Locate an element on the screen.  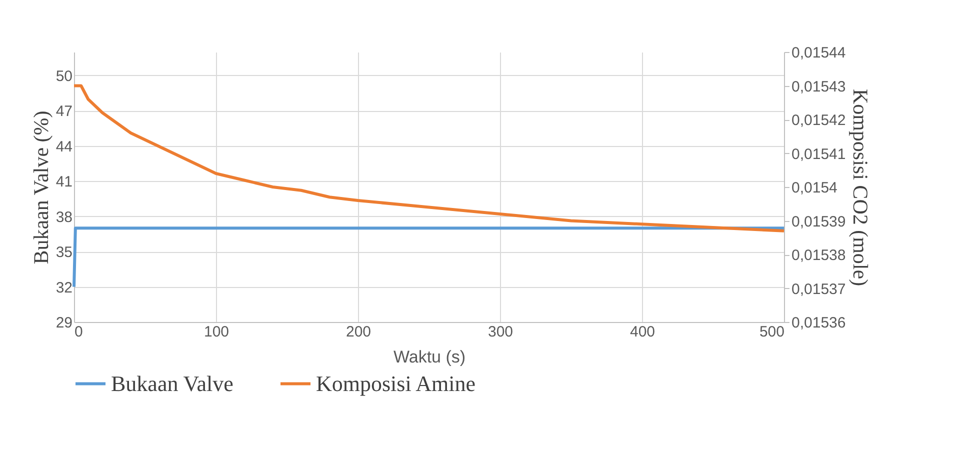
y-tick-label: 44 is located at coordinates (64, 147).